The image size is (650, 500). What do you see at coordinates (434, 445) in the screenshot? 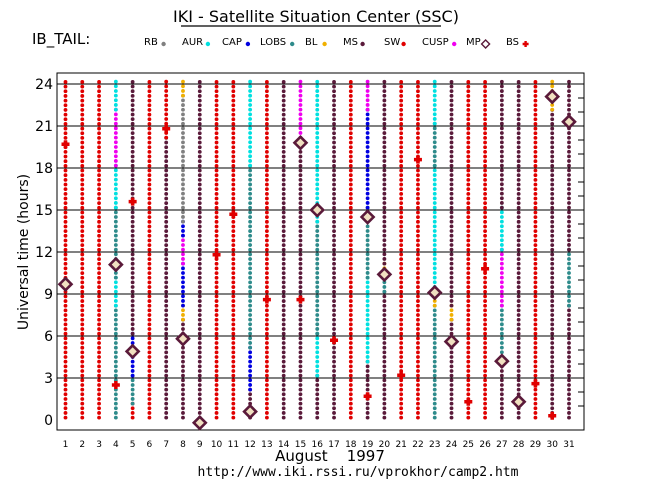
I see `x-tick-label: 23` at bounding box center [434, 445].